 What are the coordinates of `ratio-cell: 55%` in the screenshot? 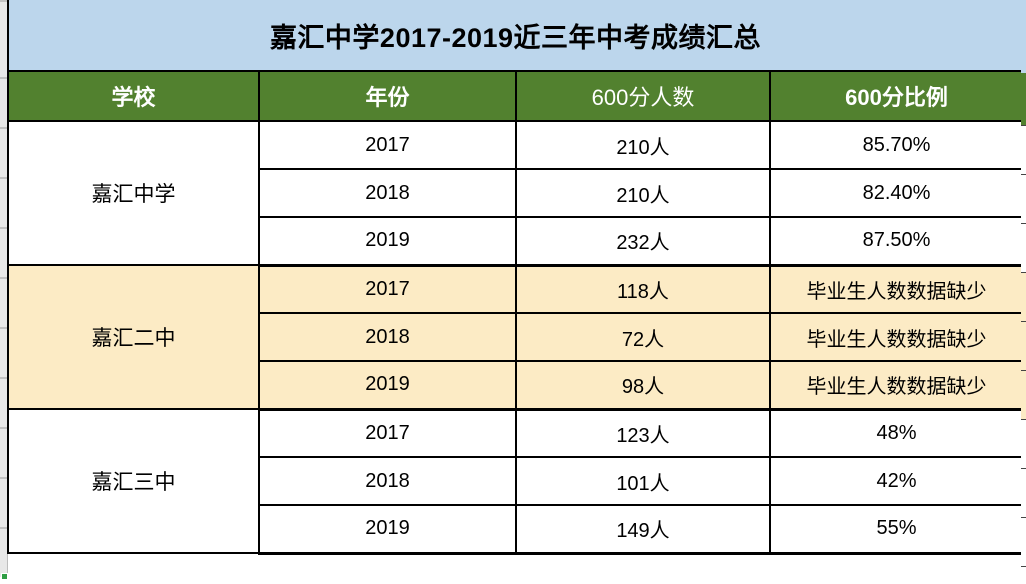 It's located at (896, 529).